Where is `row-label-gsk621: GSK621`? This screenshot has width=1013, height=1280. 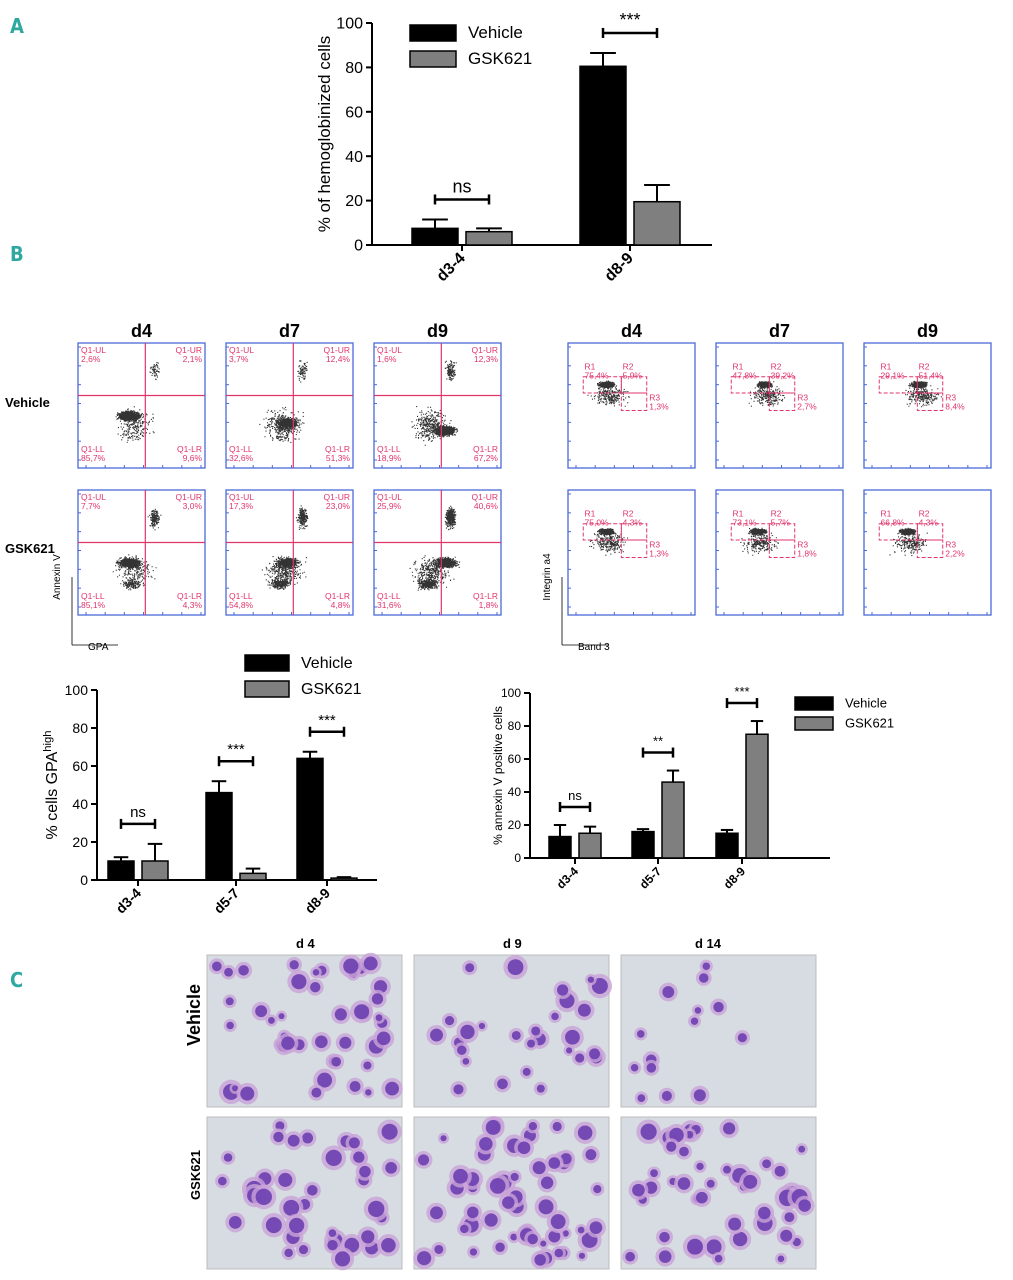 row-label-gsk621: GSK621 is located at coordinates (30, 548).